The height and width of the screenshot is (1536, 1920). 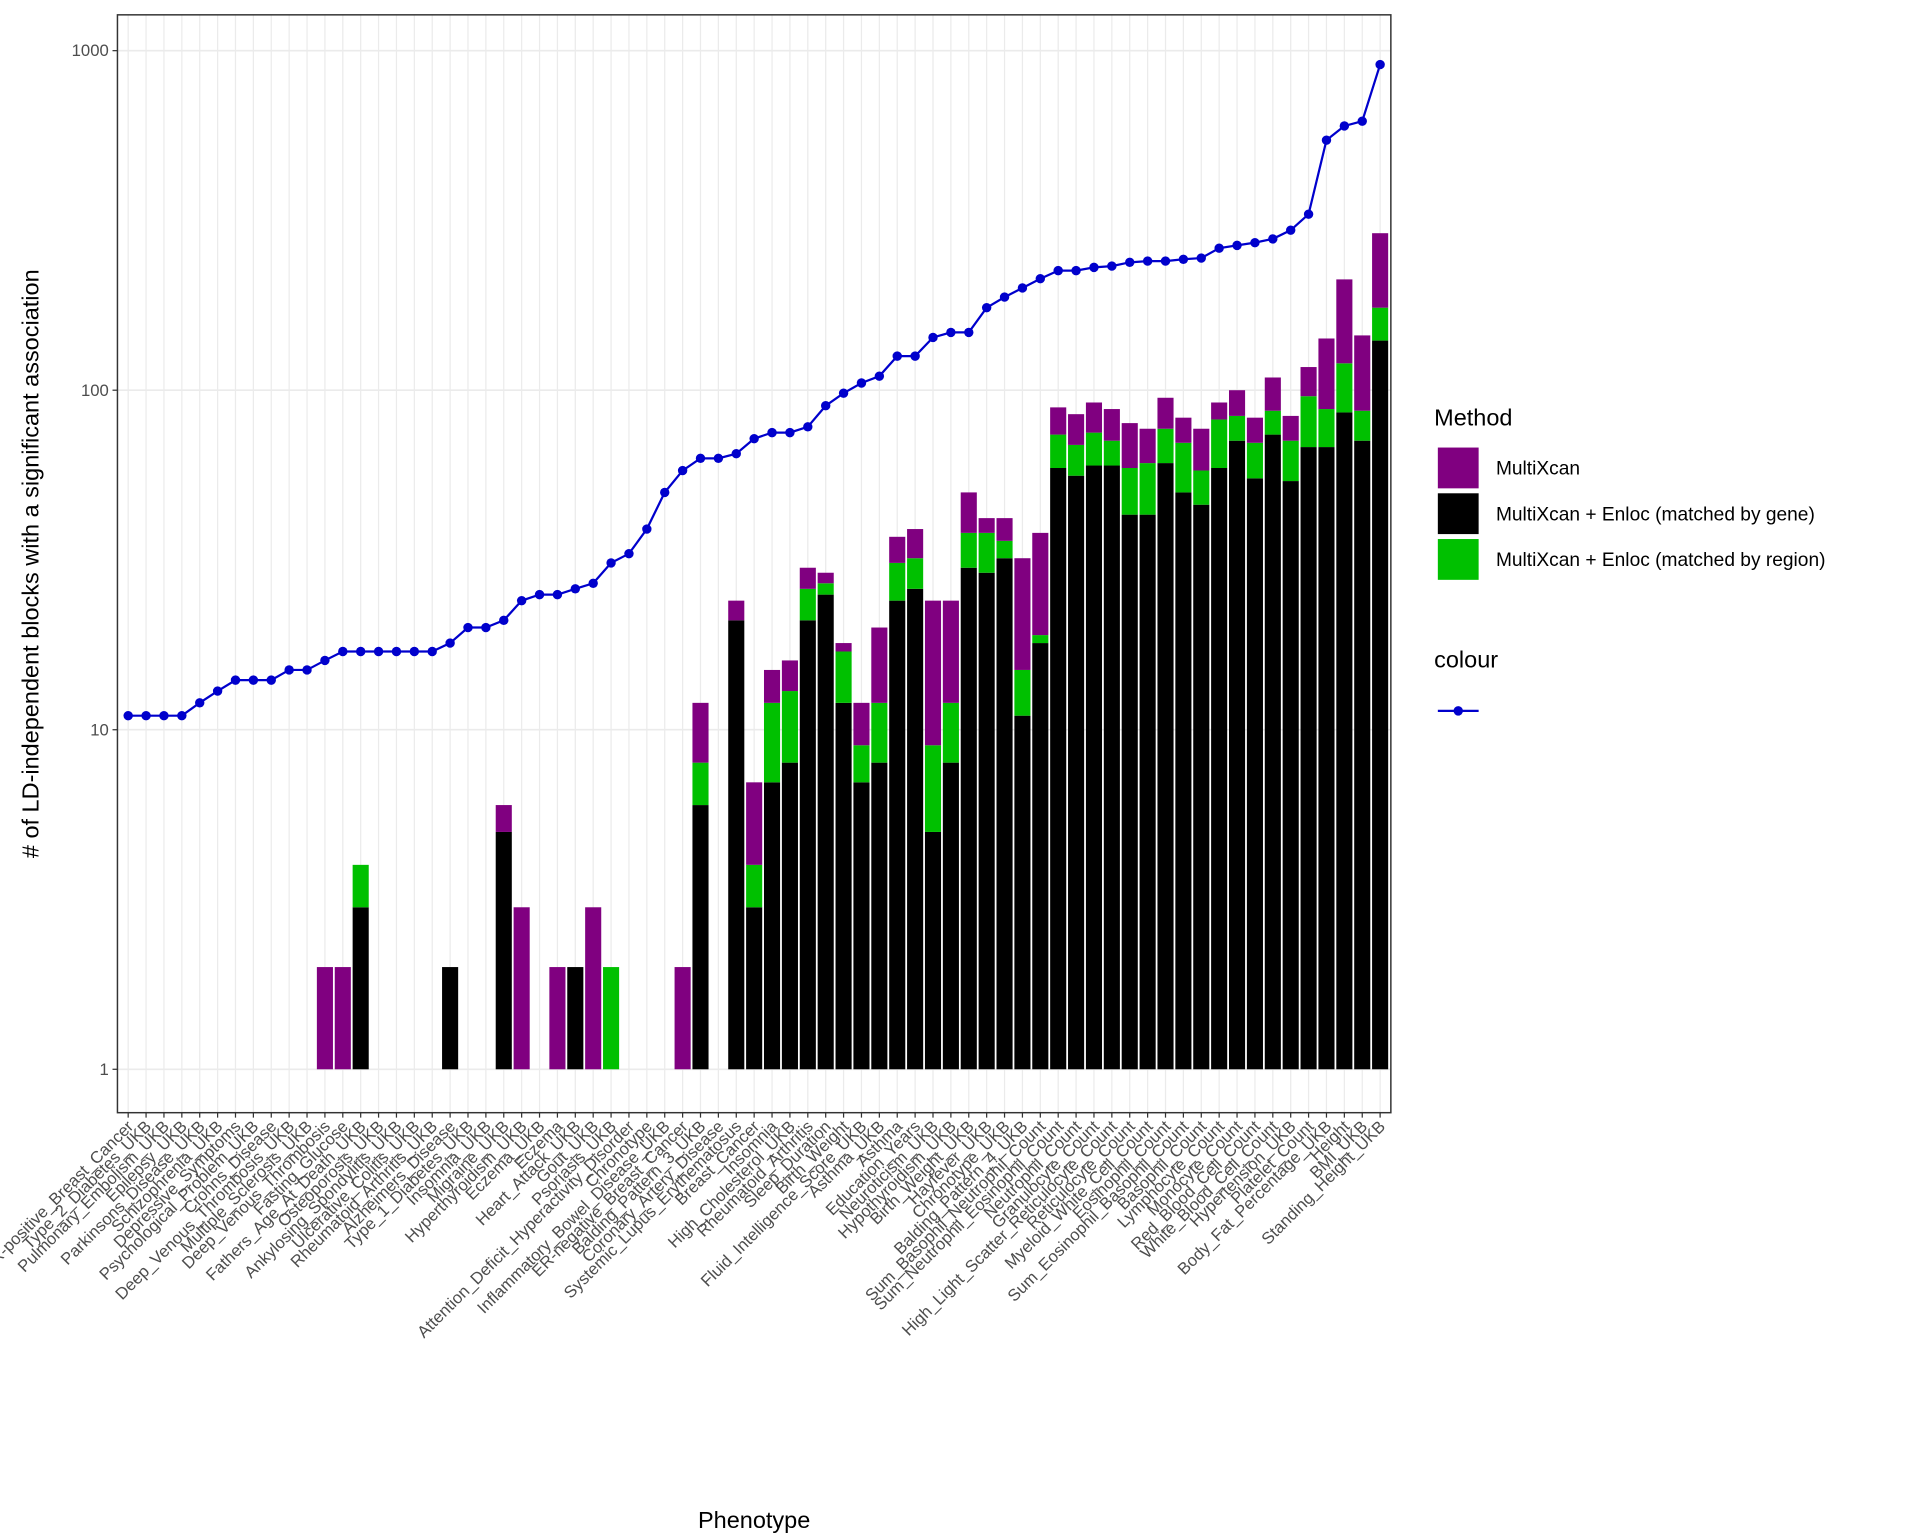 I want to click on legend-key, so click(x=1458, y=559).